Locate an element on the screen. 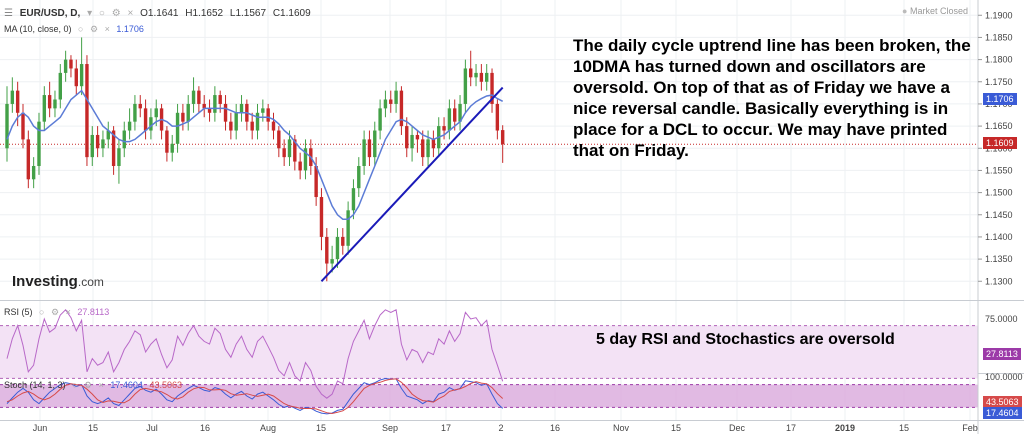 Image resolution: width=1024 pixels, height=434 pixels. price-tick-label: 1.1350 is located at coordinates (999, 259).